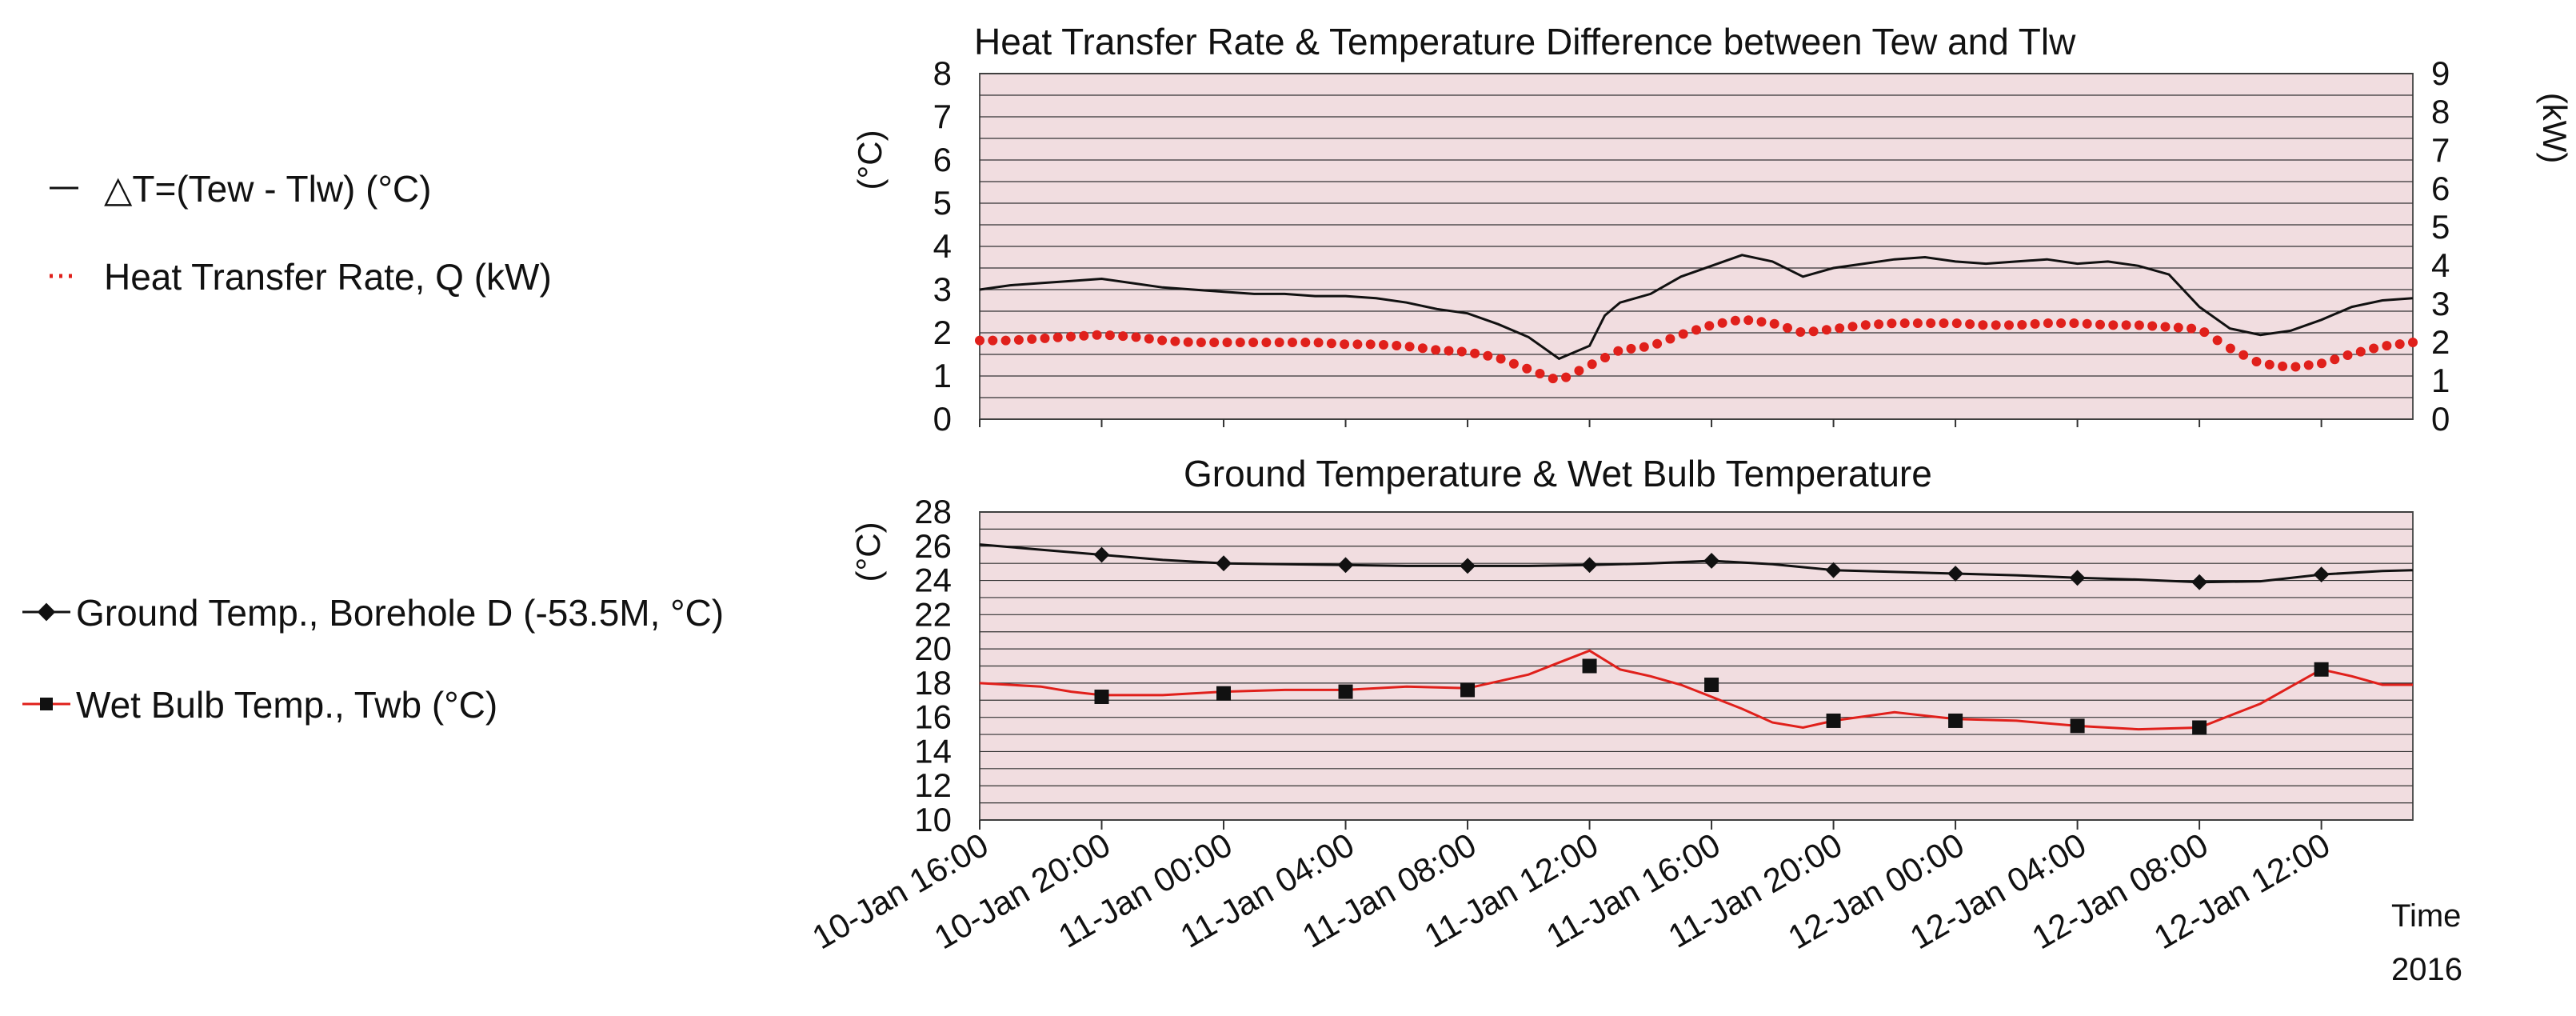 The width and height of the screenshot is (2576, 1016). Describe the element at coordinates (933, 648) in the screenshot. I see `bottom-left-tick-label: 20` at that location.